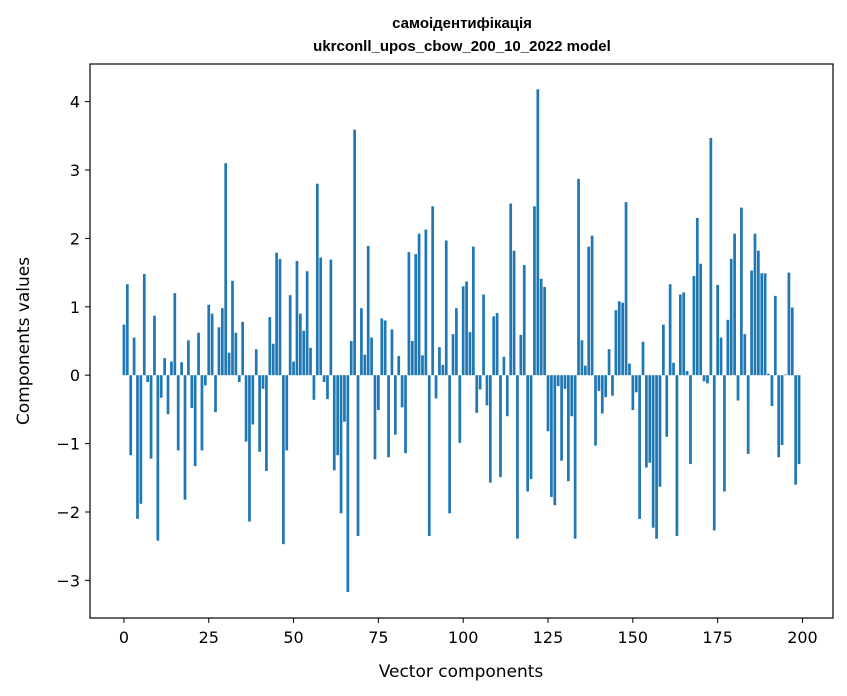 The width and height of the screenshot is (847, 696). Describe the element at coordinates (75, 375) in the screenshot. I see `y-tick-label: 0` at that location.